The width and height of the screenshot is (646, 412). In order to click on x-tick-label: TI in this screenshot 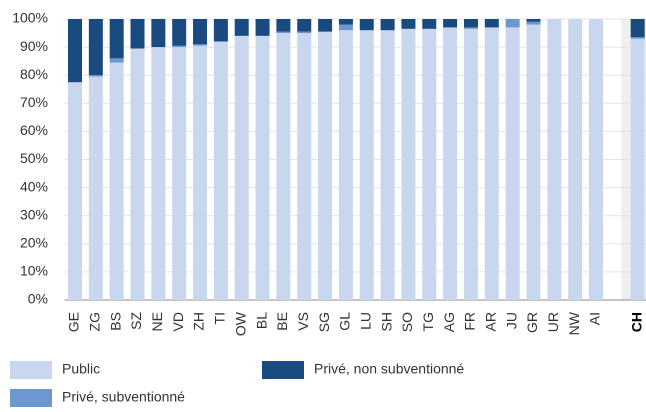, I will do `click(220, 318)`.